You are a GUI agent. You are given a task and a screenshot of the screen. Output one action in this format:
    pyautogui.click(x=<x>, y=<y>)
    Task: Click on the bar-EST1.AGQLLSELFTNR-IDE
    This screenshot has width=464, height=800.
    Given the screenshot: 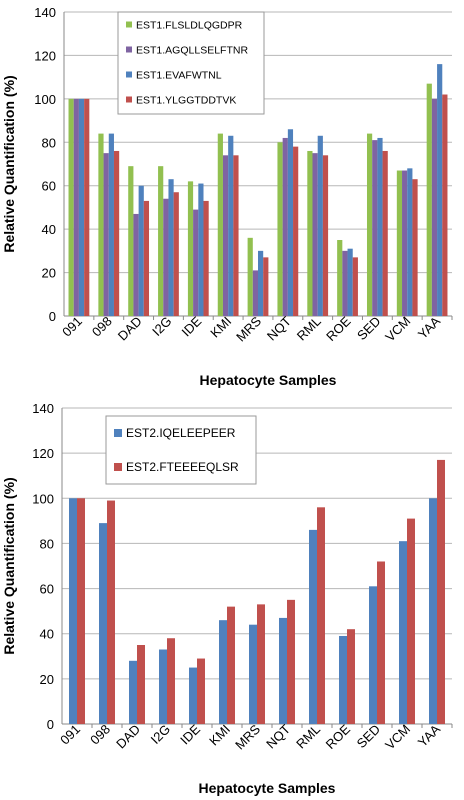 What is the action you would take?
    pyautogui.click(x=196, y=262)
    